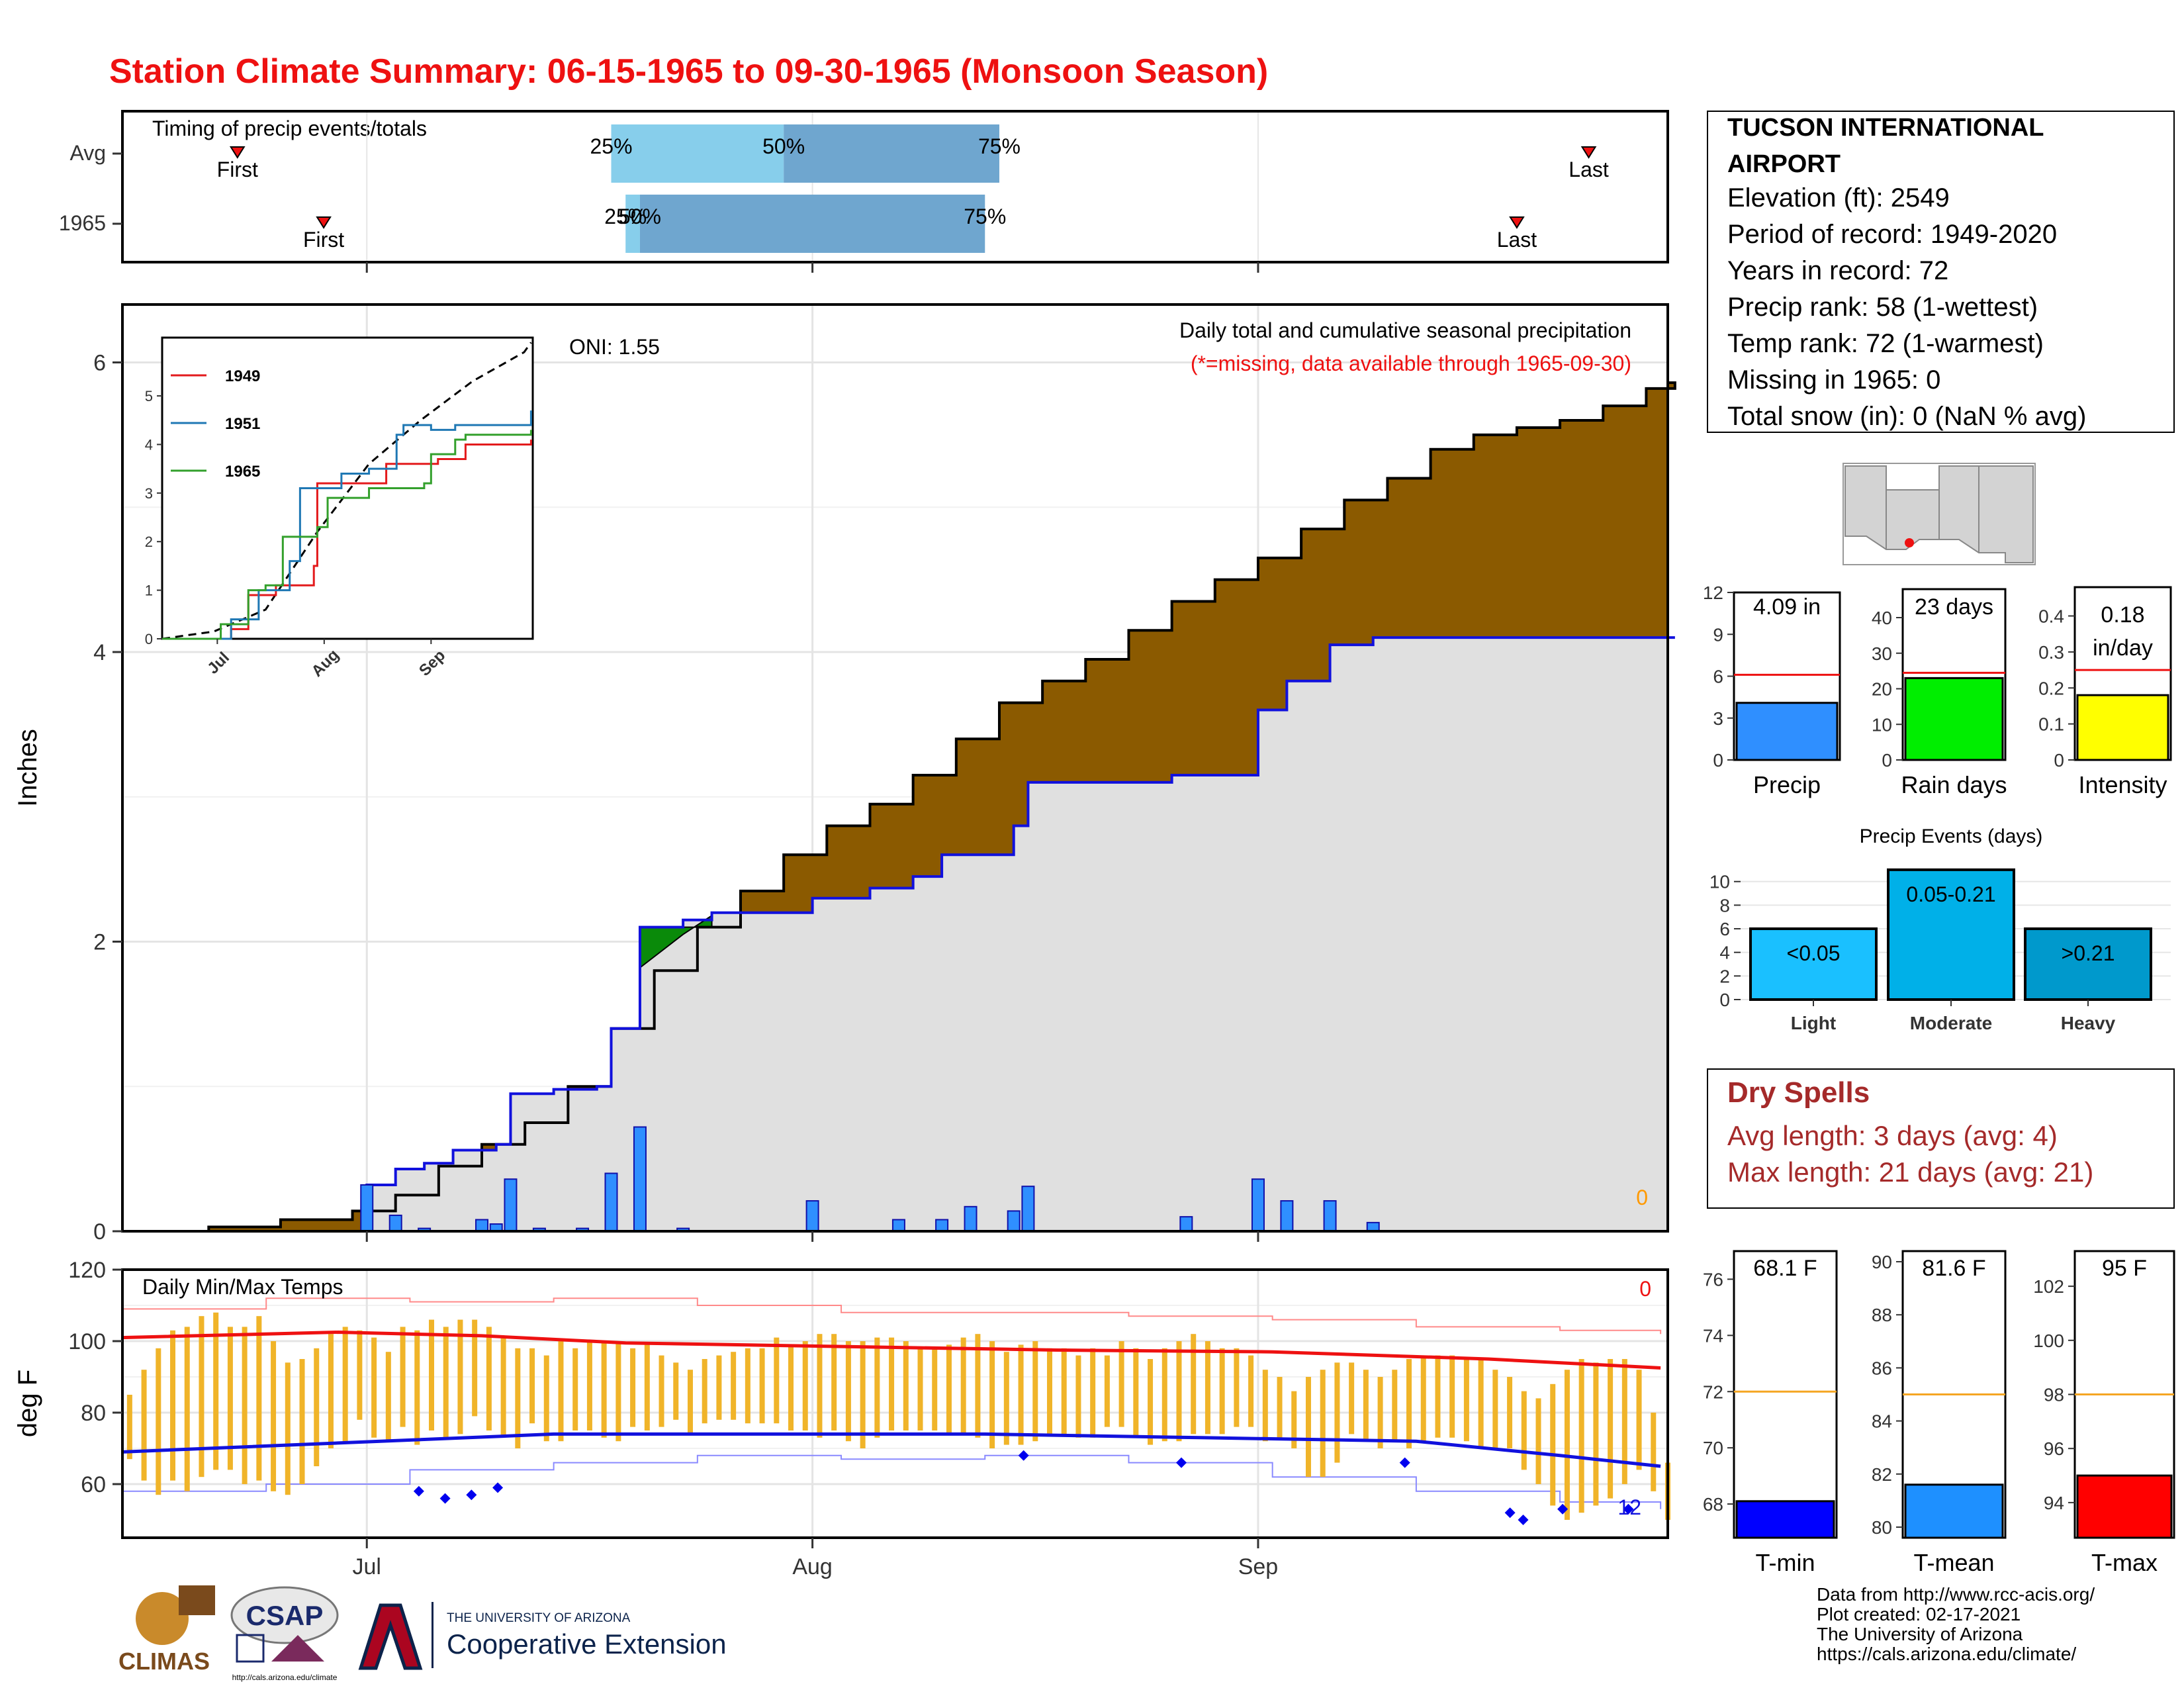 Image resolution: width=2184 pixels, height=1688 pixels. I want to click on temp-xtick-label: Aug, so click(812, 1566).